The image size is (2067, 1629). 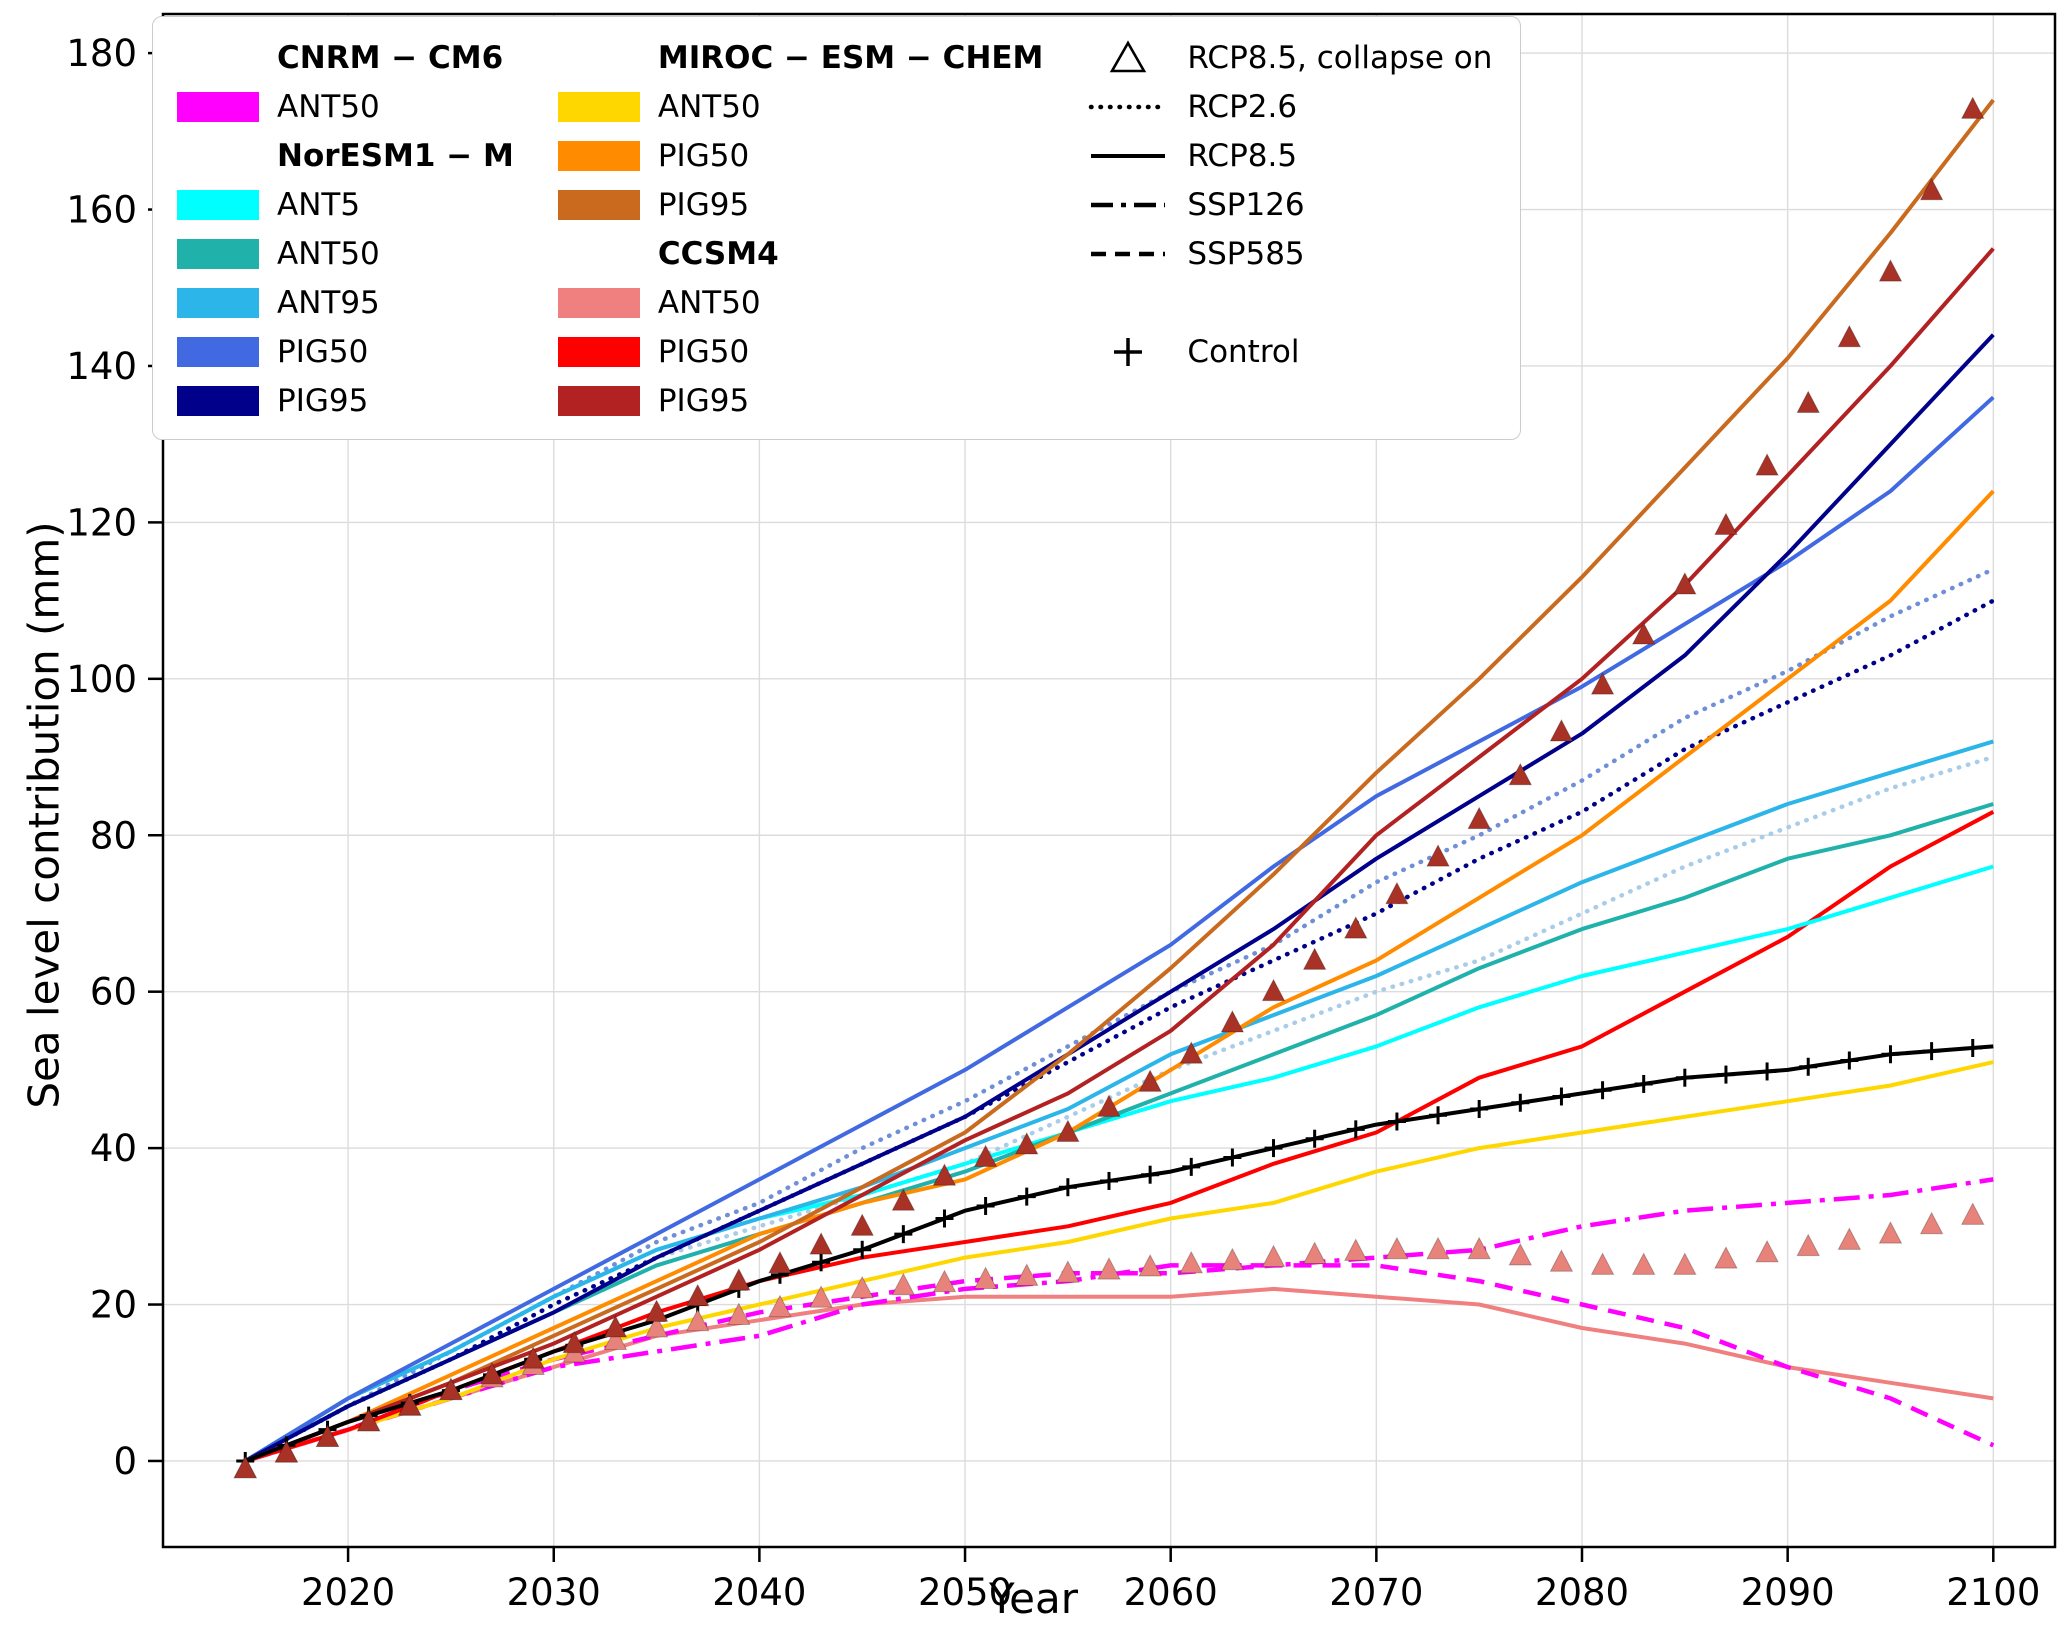 What do you see at coordinates (759, 1592) in the screenshot?
I see `x-tick-label: 2040` at bounding box center [759, 1592].